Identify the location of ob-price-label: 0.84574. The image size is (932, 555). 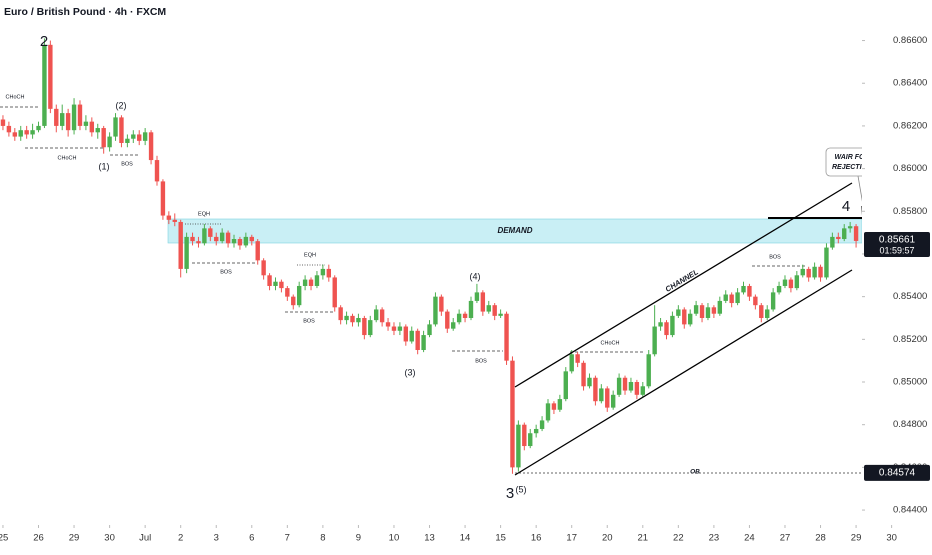
(897, 473).